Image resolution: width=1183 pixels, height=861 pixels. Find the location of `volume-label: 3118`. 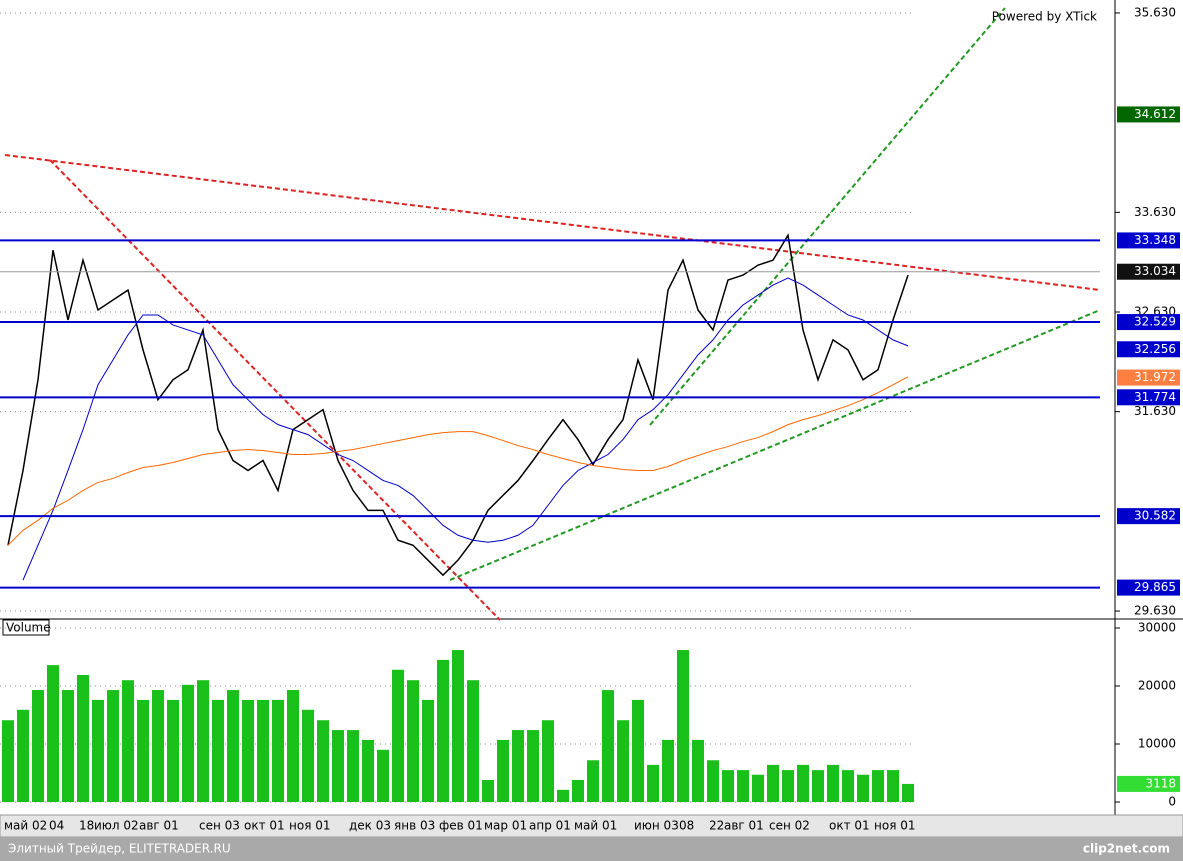

volume-label: 3118 is located at coordinates (1160, 783).